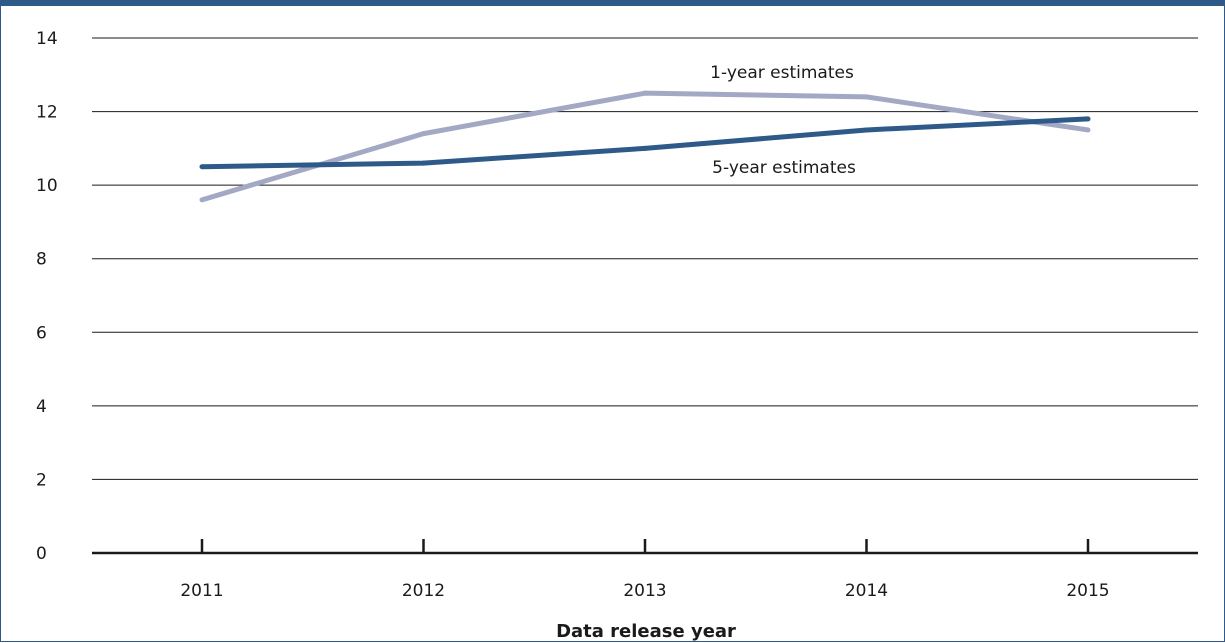 This screenshot has width=1225, height=643. What do you see at coordinates (612, 3) in the screenshot?
I see `header-band` at bounding box center [612, 3].